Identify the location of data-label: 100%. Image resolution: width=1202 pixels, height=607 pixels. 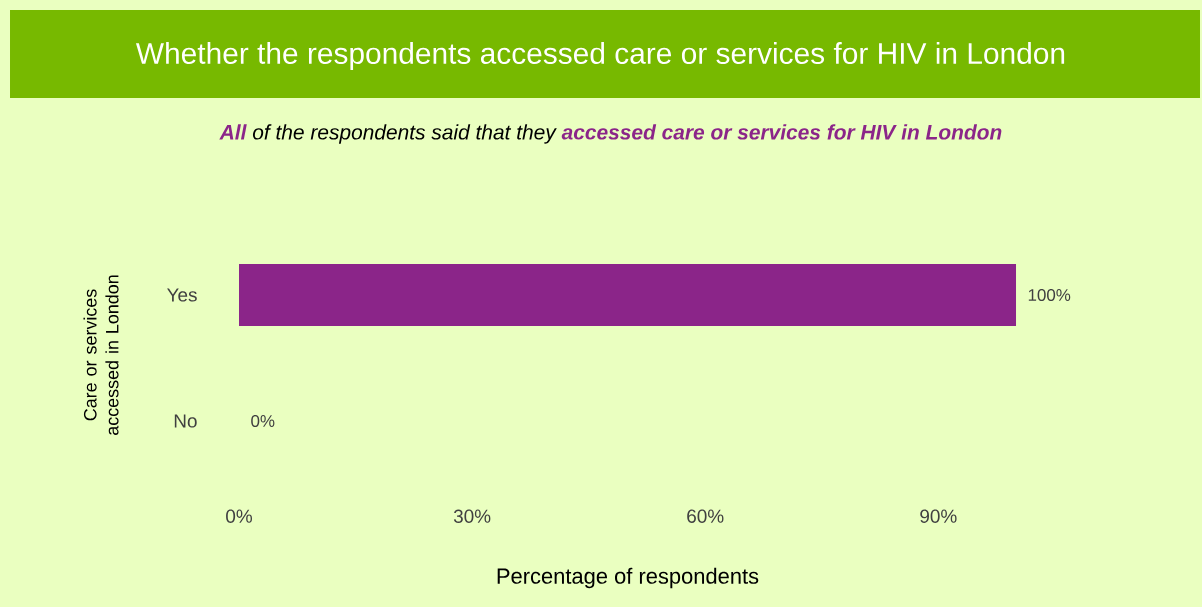
(1049, 294).